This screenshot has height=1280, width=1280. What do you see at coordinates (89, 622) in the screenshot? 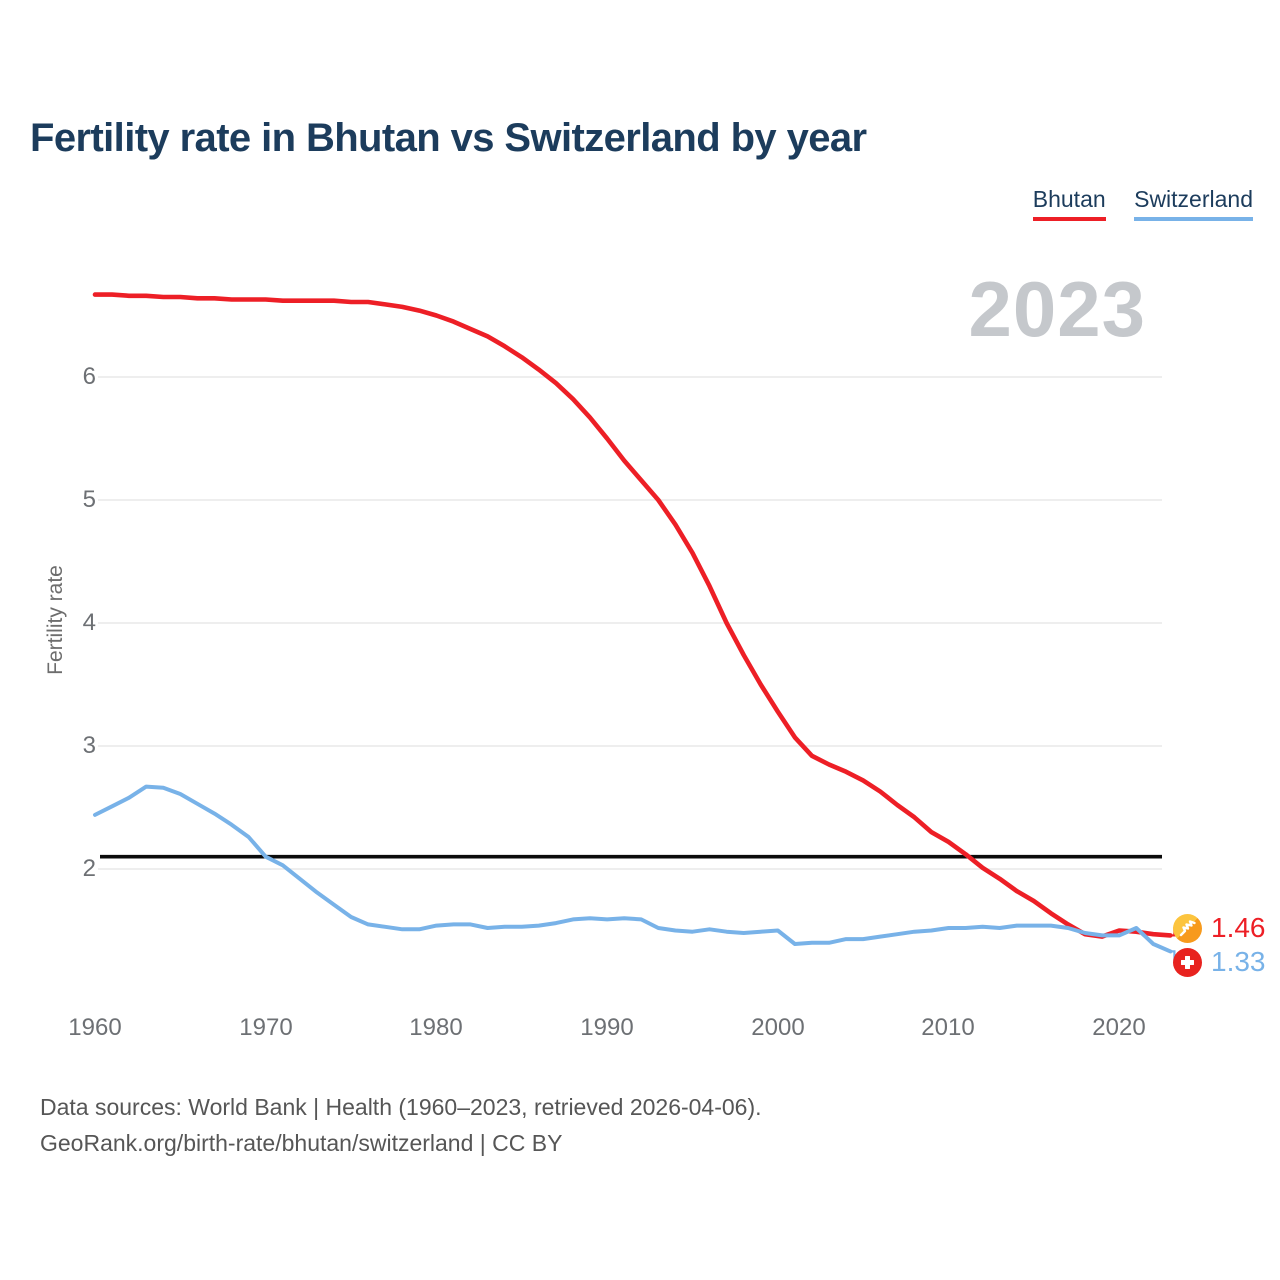
I see `y-tick-4: 4` at bounding box center [89, 622].